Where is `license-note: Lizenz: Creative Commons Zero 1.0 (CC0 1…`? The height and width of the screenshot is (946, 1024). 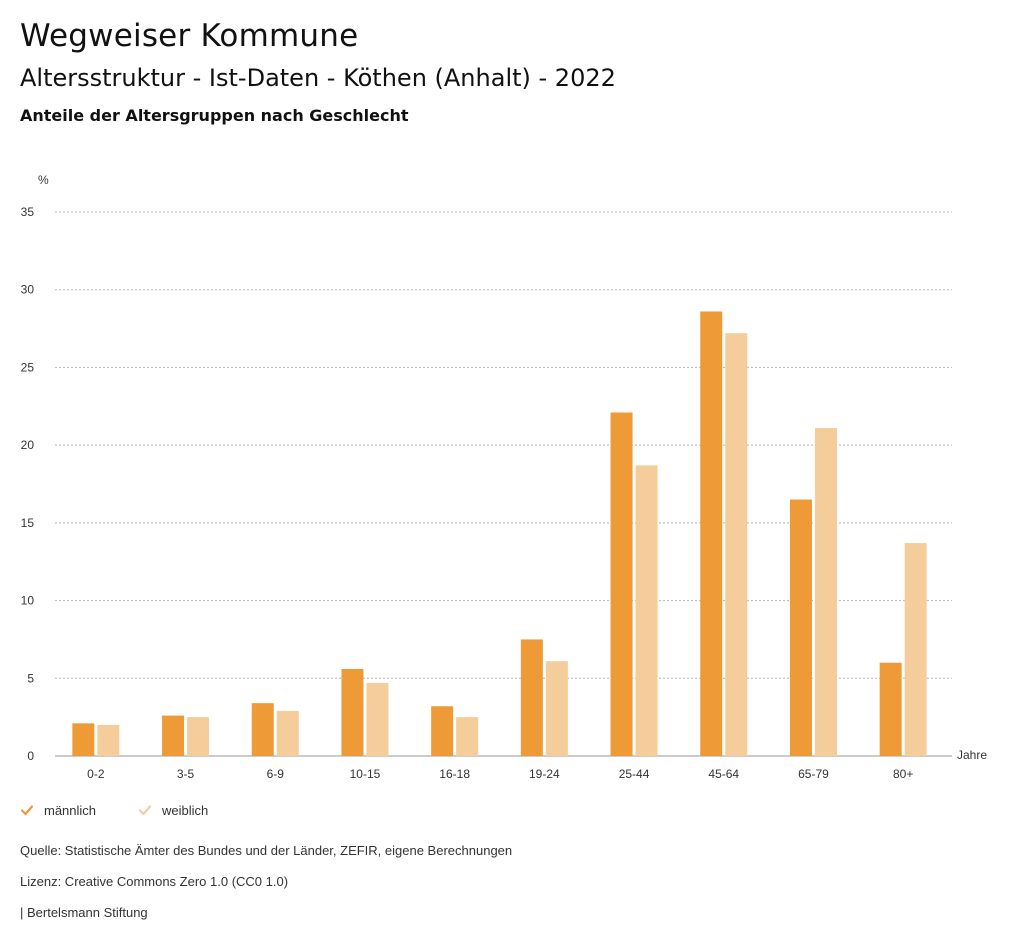
license-note: Lizenz: Creative Commons Zero 1.0 (CC0 1… is located at coordinates (154, 881).